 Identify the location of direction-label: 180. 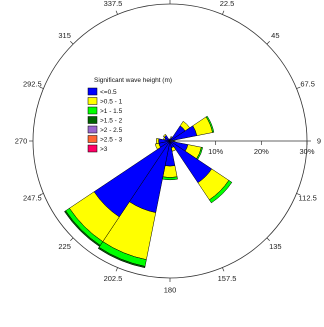
(170, 290).